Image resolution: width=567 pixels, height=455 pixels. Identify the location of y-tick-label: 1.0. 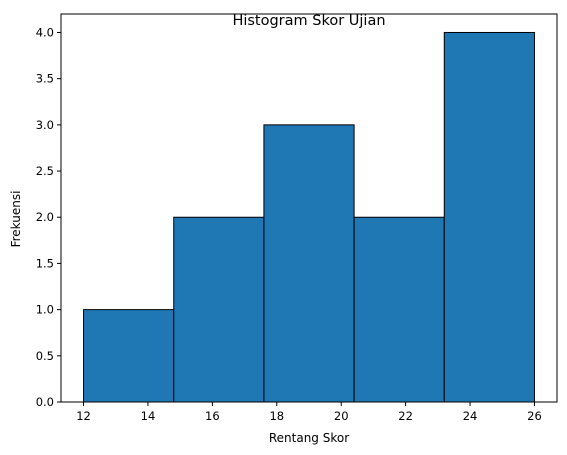
(45, 310).